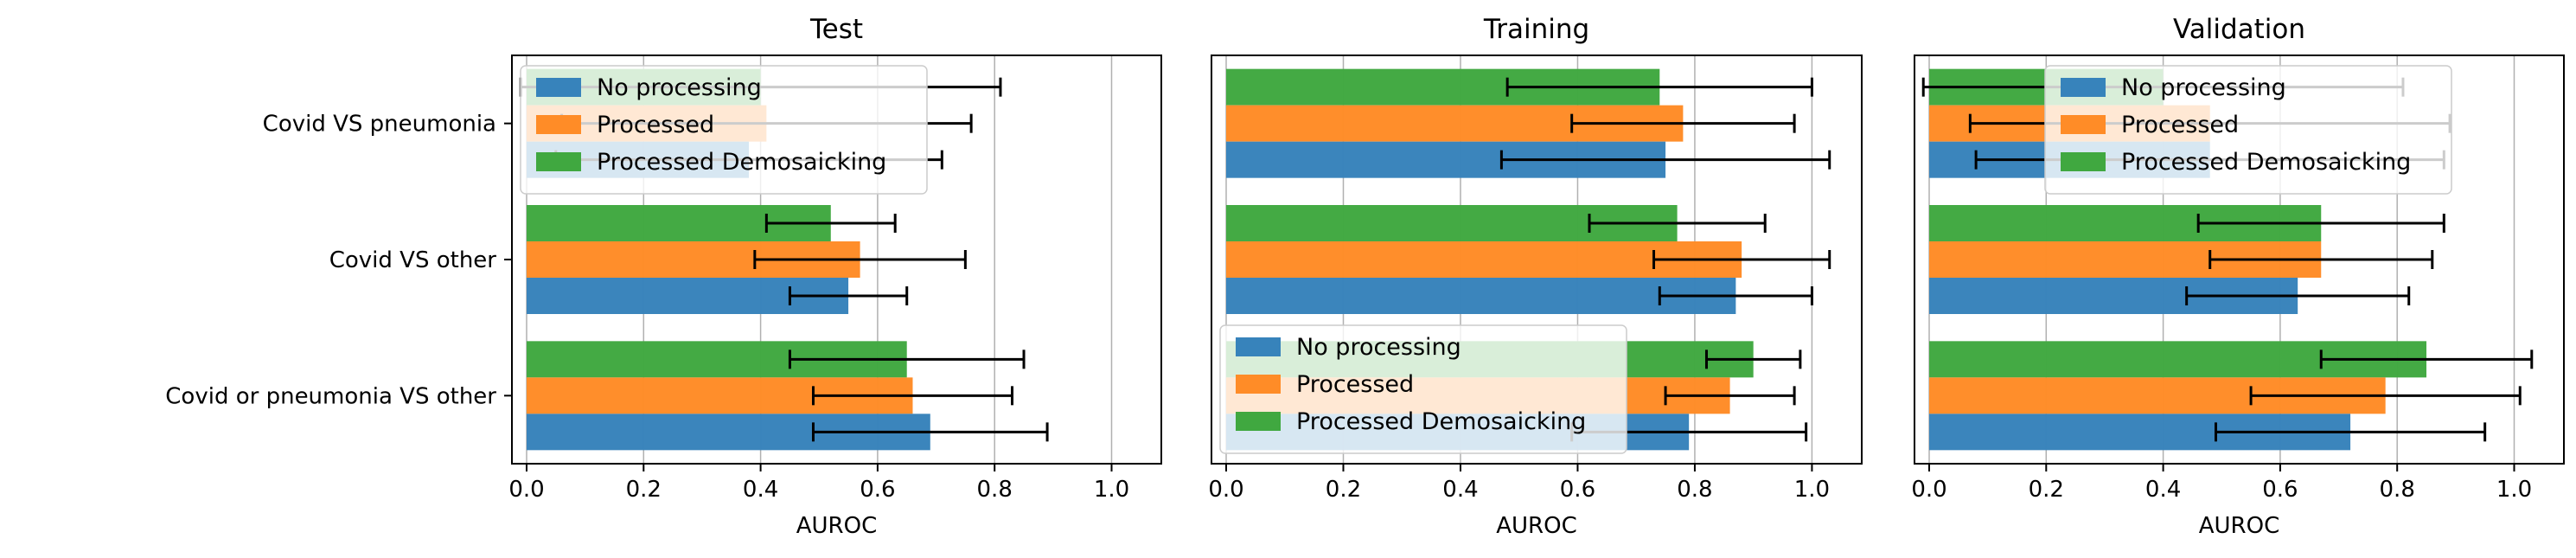 This screenshot has width=2576, height=558. What do you see at coordinates (1536, 29) in the screenshot?
I see `panel-title: Training` at bounding box center [1536, 29].